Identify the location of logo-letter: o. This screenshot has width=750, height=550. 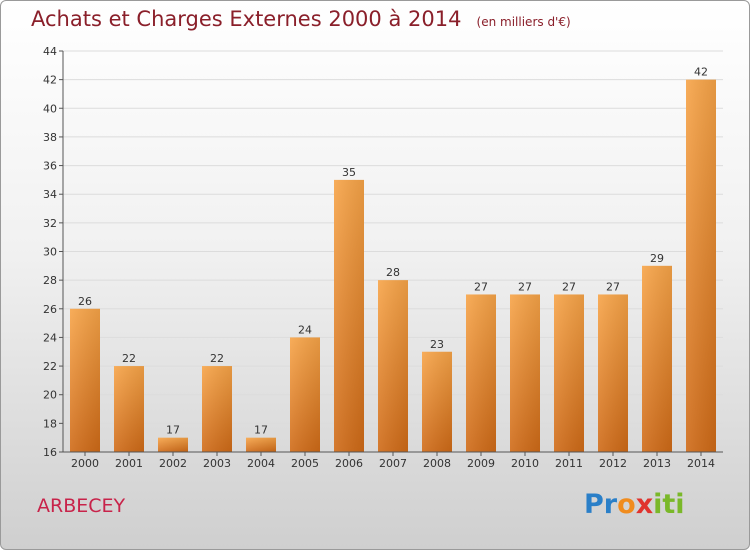
(626, 504).